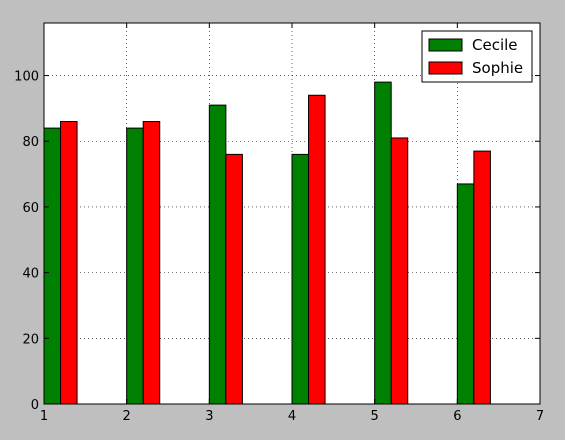  Describe the element at coordinates (35, 405) in the screenshot. I see `y-tick-label: 0` at that location.